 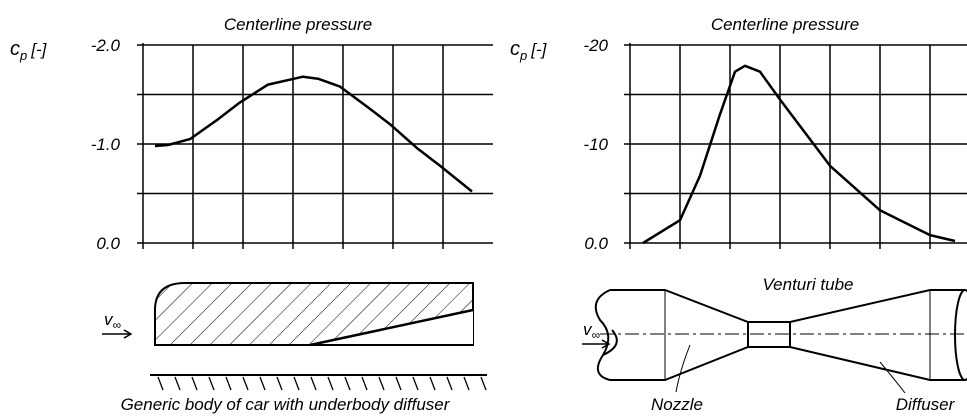 What do you see at coordinates (807, 284) in the screenshot?
I see `venturi-title: Venturi tube` at bounding box center [807, 284].